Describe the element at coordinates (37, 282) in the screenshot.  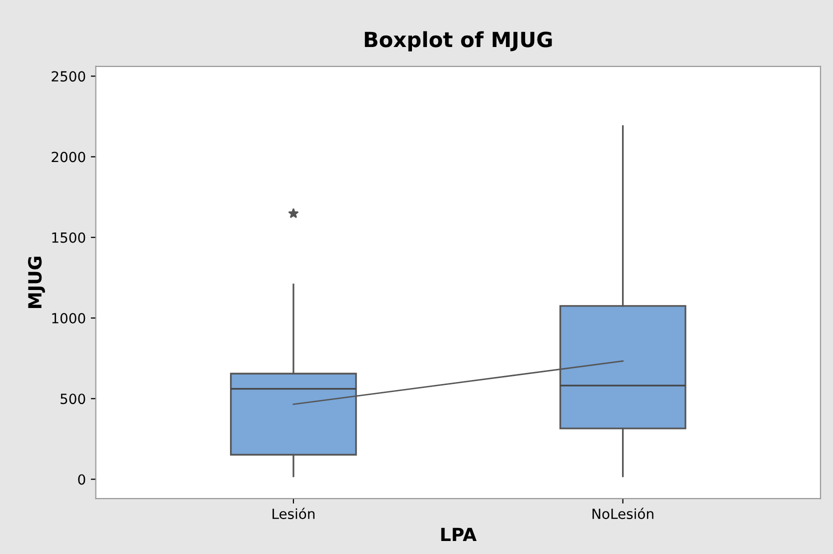
I see `y-axis-title: MJUG` at that location.